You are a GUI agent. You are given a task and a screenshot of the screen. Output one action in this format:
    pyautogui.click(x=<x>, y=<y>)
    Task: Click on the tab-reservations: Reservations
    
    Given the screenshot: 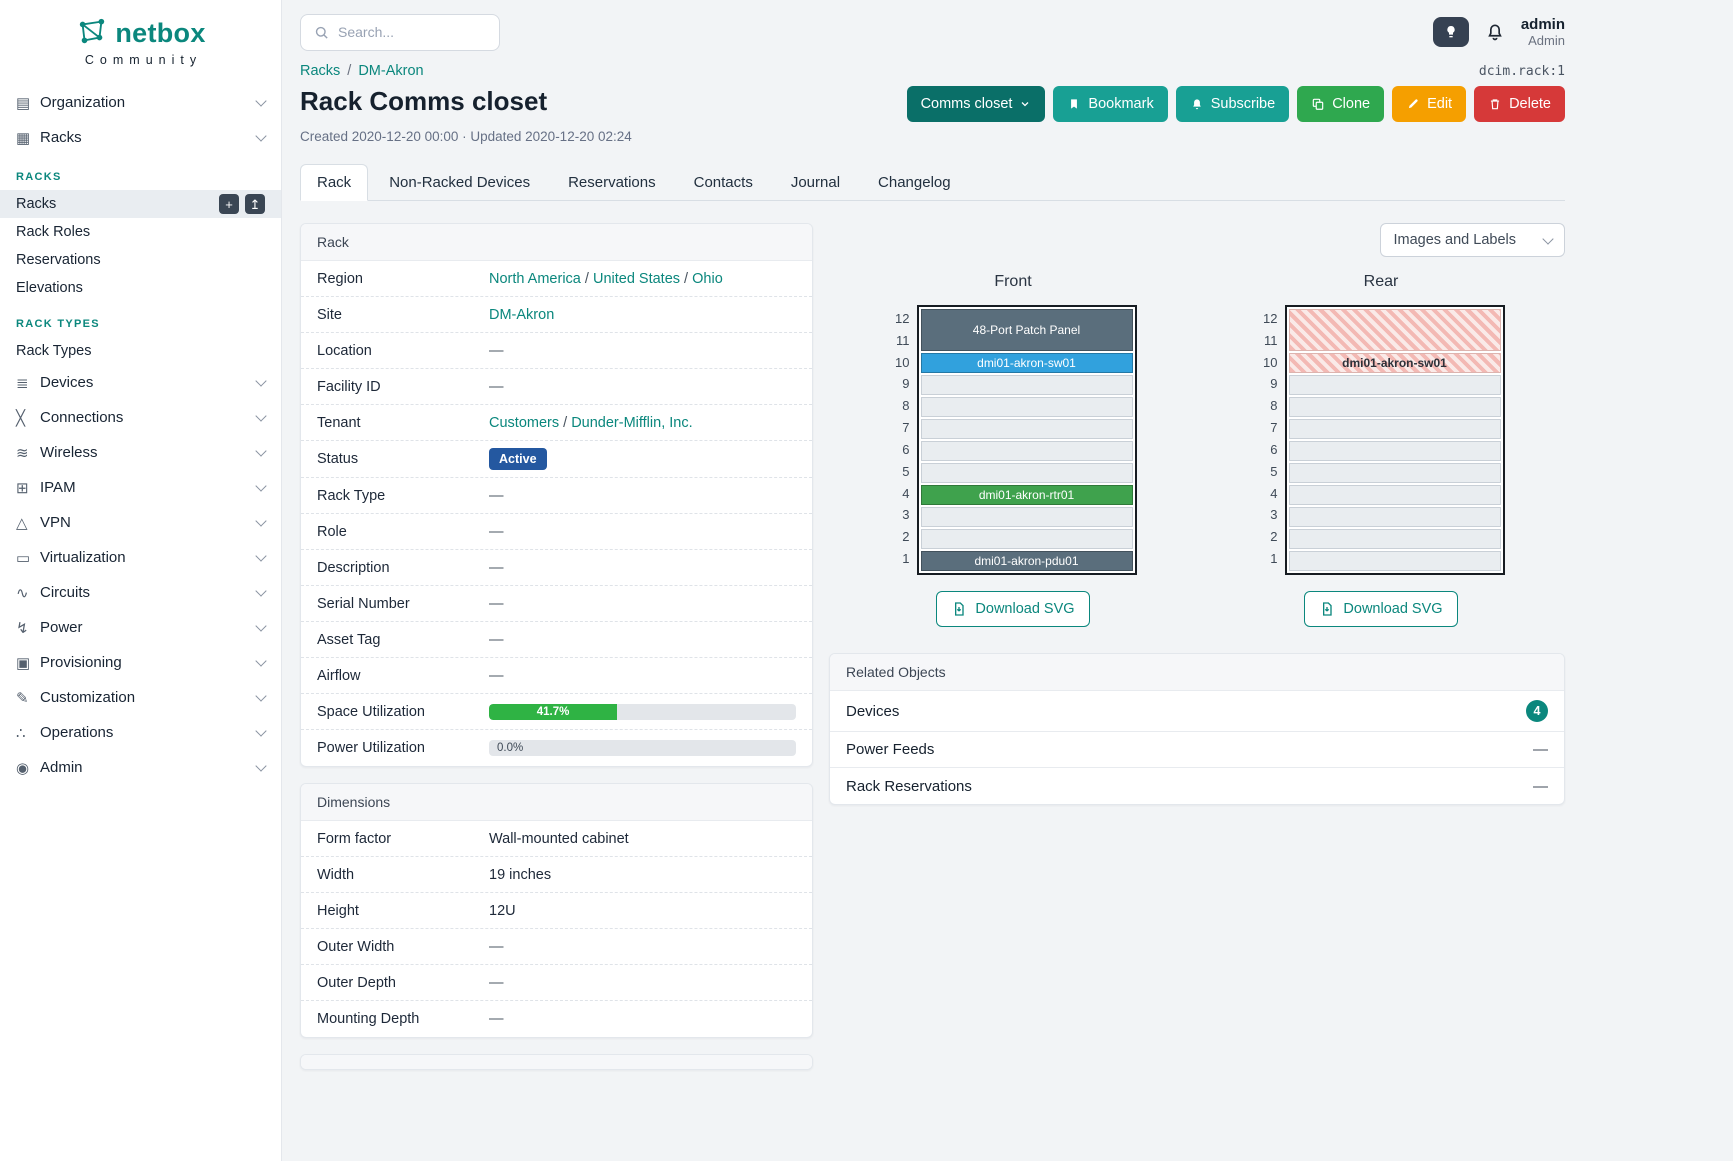 What is the action you would take?
    pyautogui.click(x=612, y=182)
    